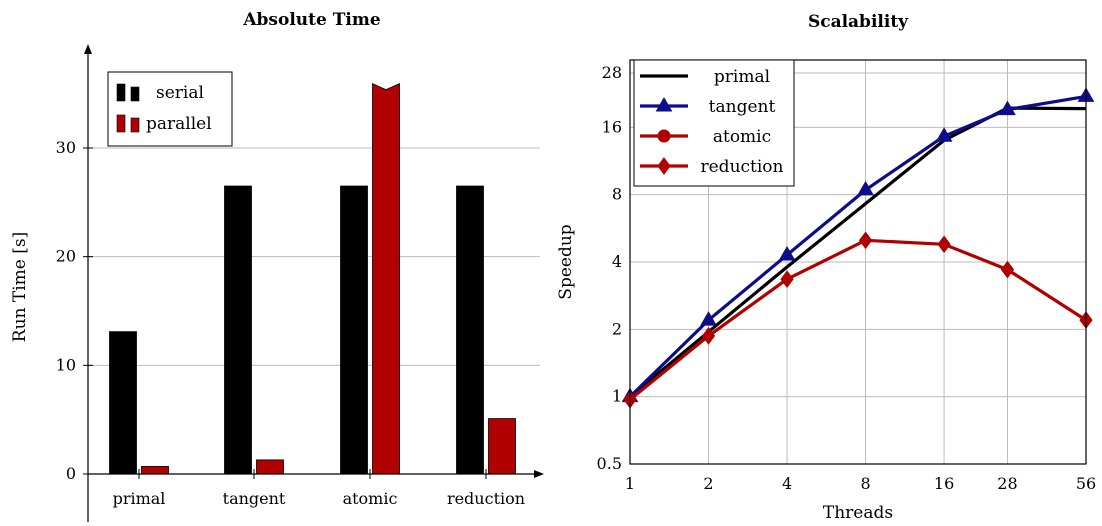  I want to click on line-legend-label: reduction, so click(742, 167).